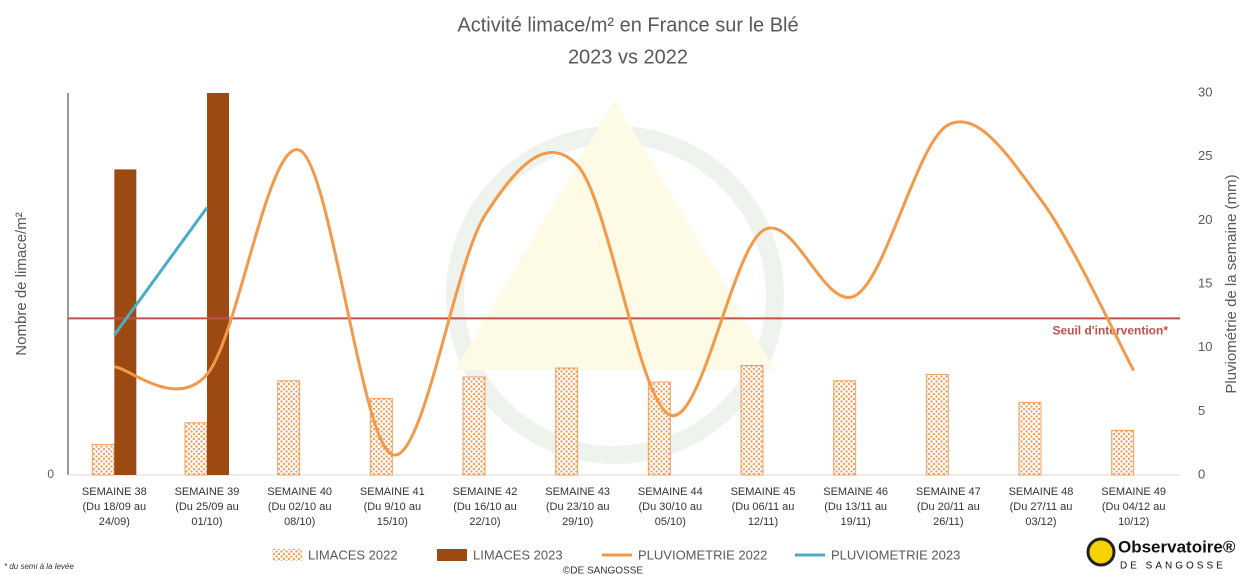 This screenshot has width=1257, height=575. What do you see at coordinates (615, 235) in the screenshot?
I see `watermark` at bounding box center [615, 235].